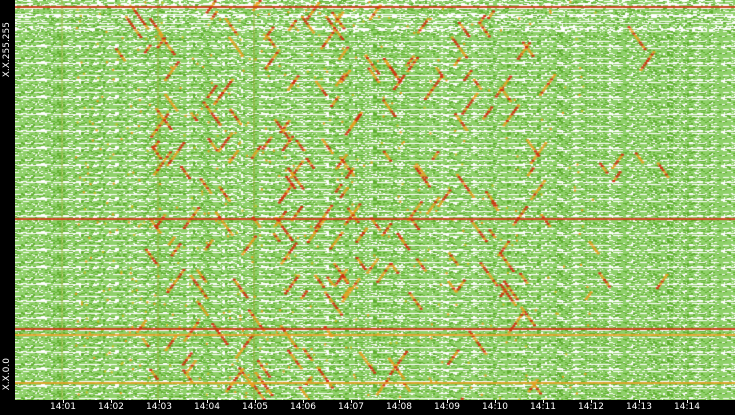 This screenshot has width=735, height=415. What do you see at coordinates (63, 407) in the screenshot?
I see `x-tick-label: 14:01` at bounding box center [63, 407].